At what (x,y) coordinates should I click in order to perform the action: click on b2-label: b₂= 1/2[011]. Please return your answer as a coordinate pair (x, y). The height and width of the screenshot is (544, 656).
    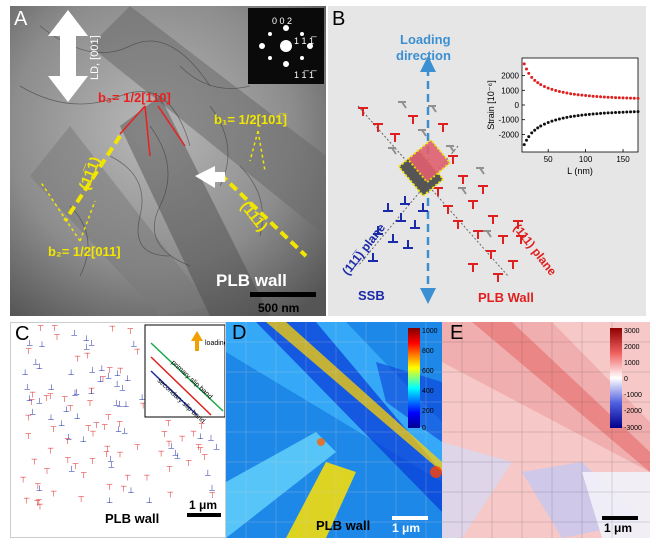
    Looking at the image, I should click on (84, 251).